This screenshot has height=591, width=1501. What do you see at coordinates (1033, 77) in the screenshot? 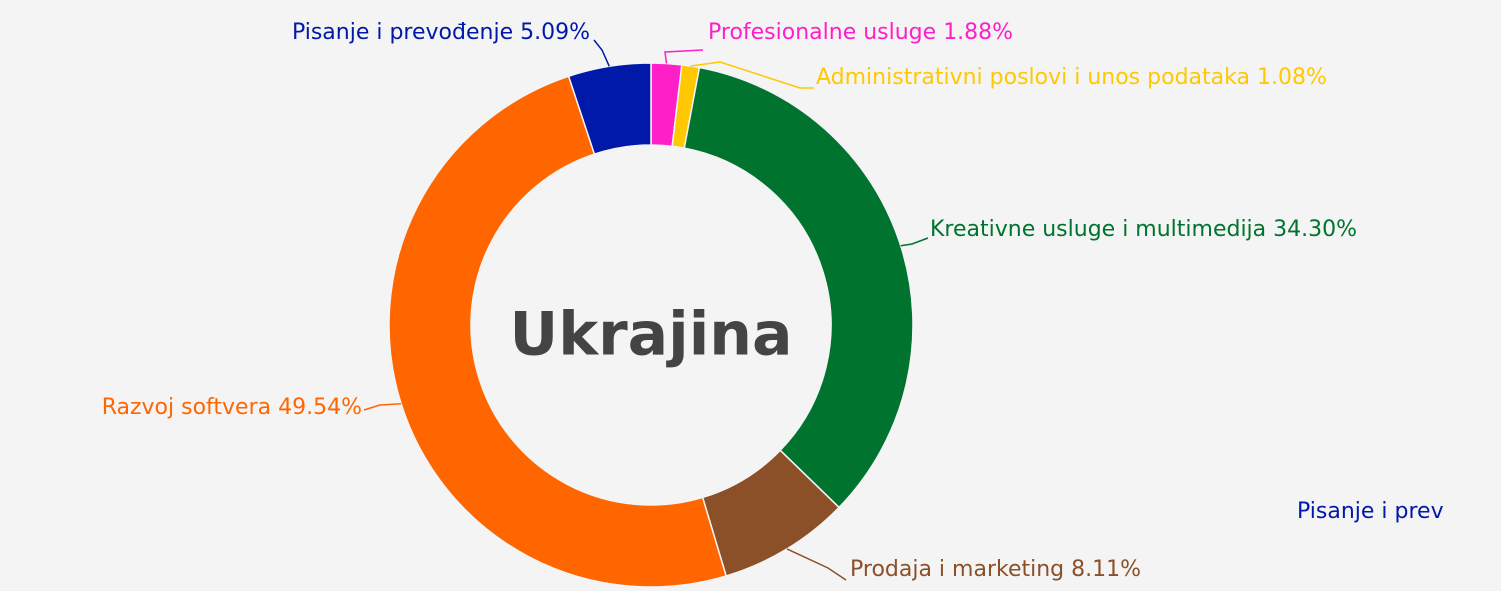
I see `category-name: Administrativni poslovi i unos podataka` at bounding box center [1033, 77].